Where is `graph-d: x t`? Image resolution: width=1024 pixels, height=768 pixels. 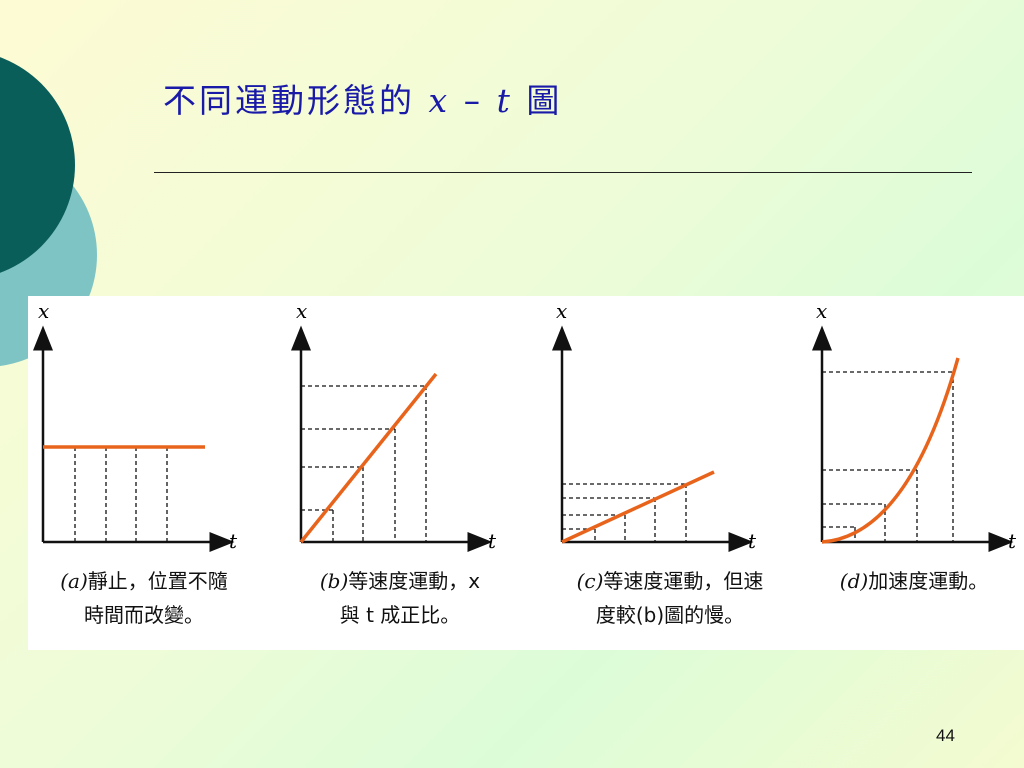
graph-d: x t is located at coordinates (914, 426).